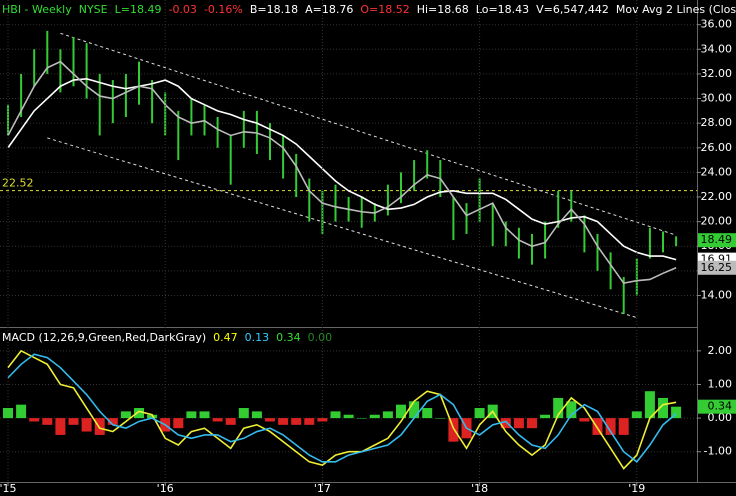 The height and width of the screenshot is (496, 736). Describe the element at coordinates (93, 9) in the screenshot. I see `header-item: NYSE` at that location.